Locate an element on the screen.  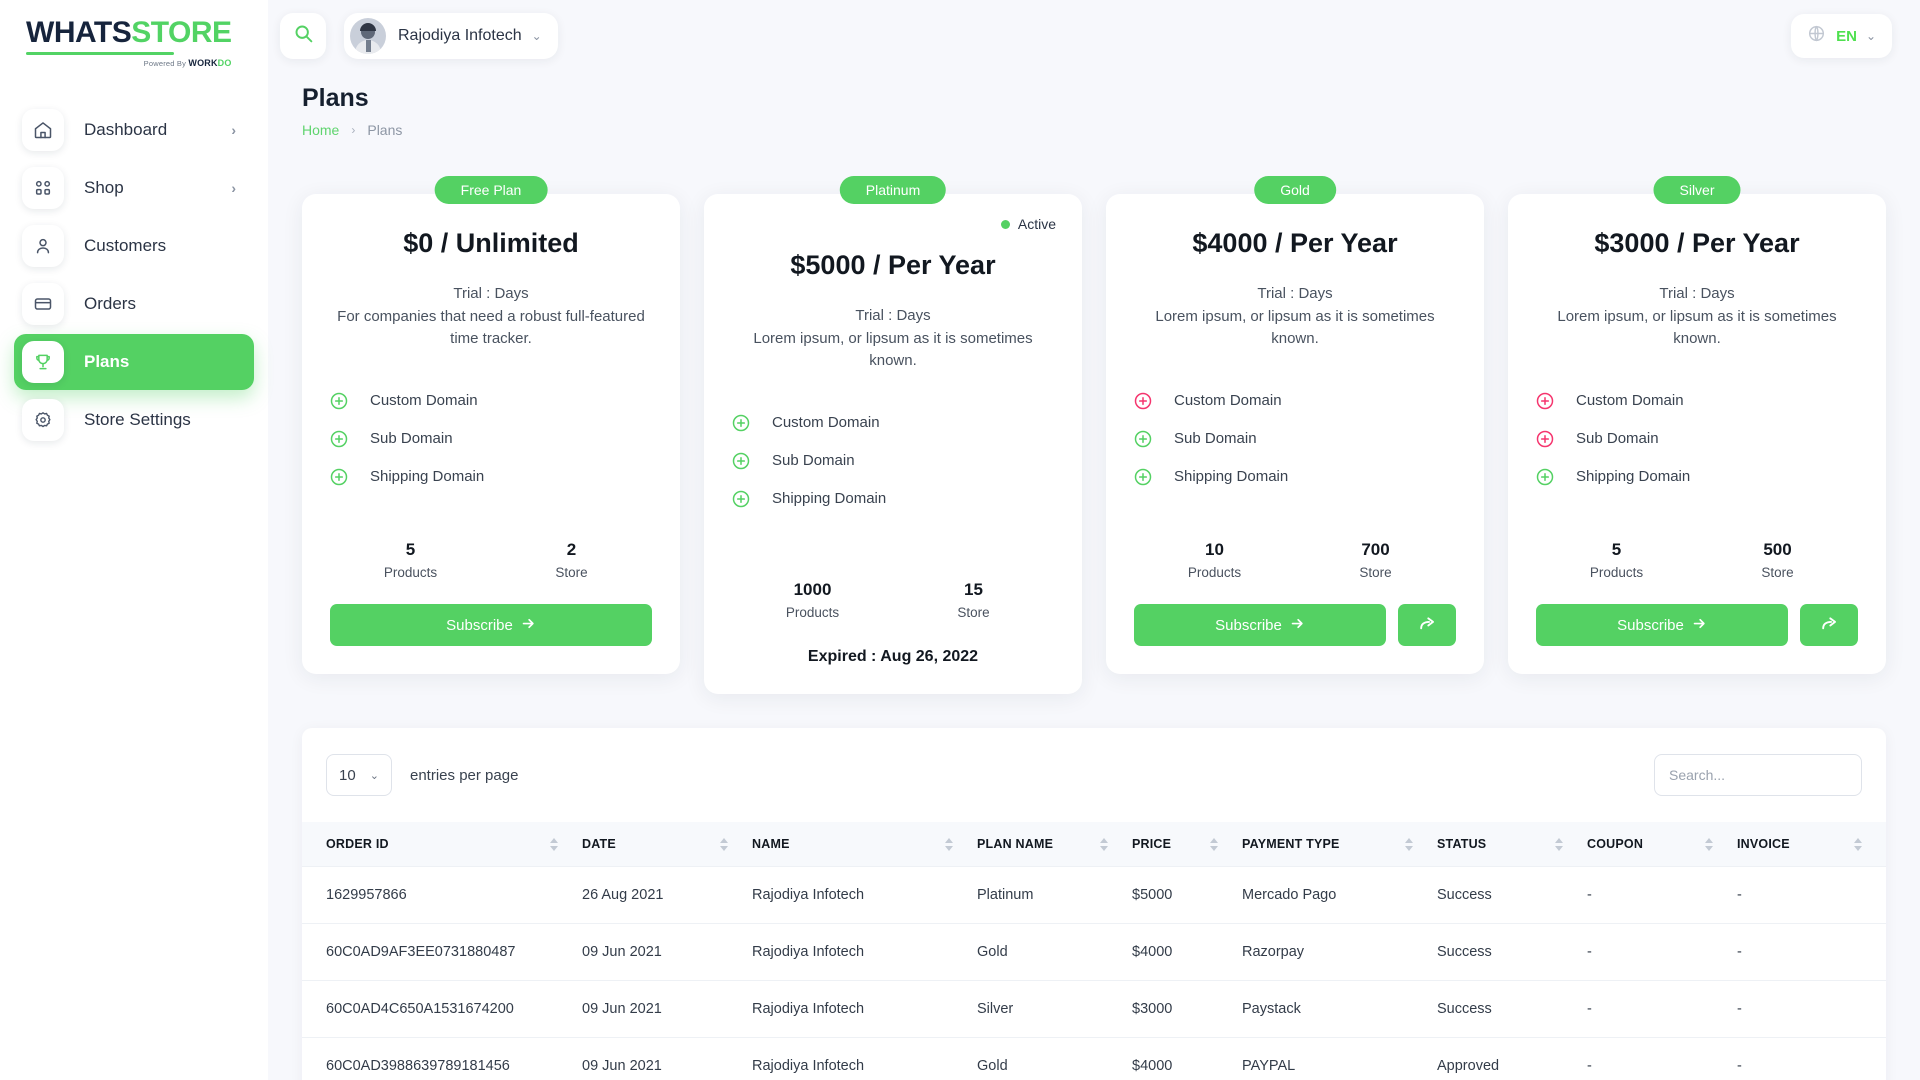
column-header-status: STATUS is located at coordinates (1512, 844).